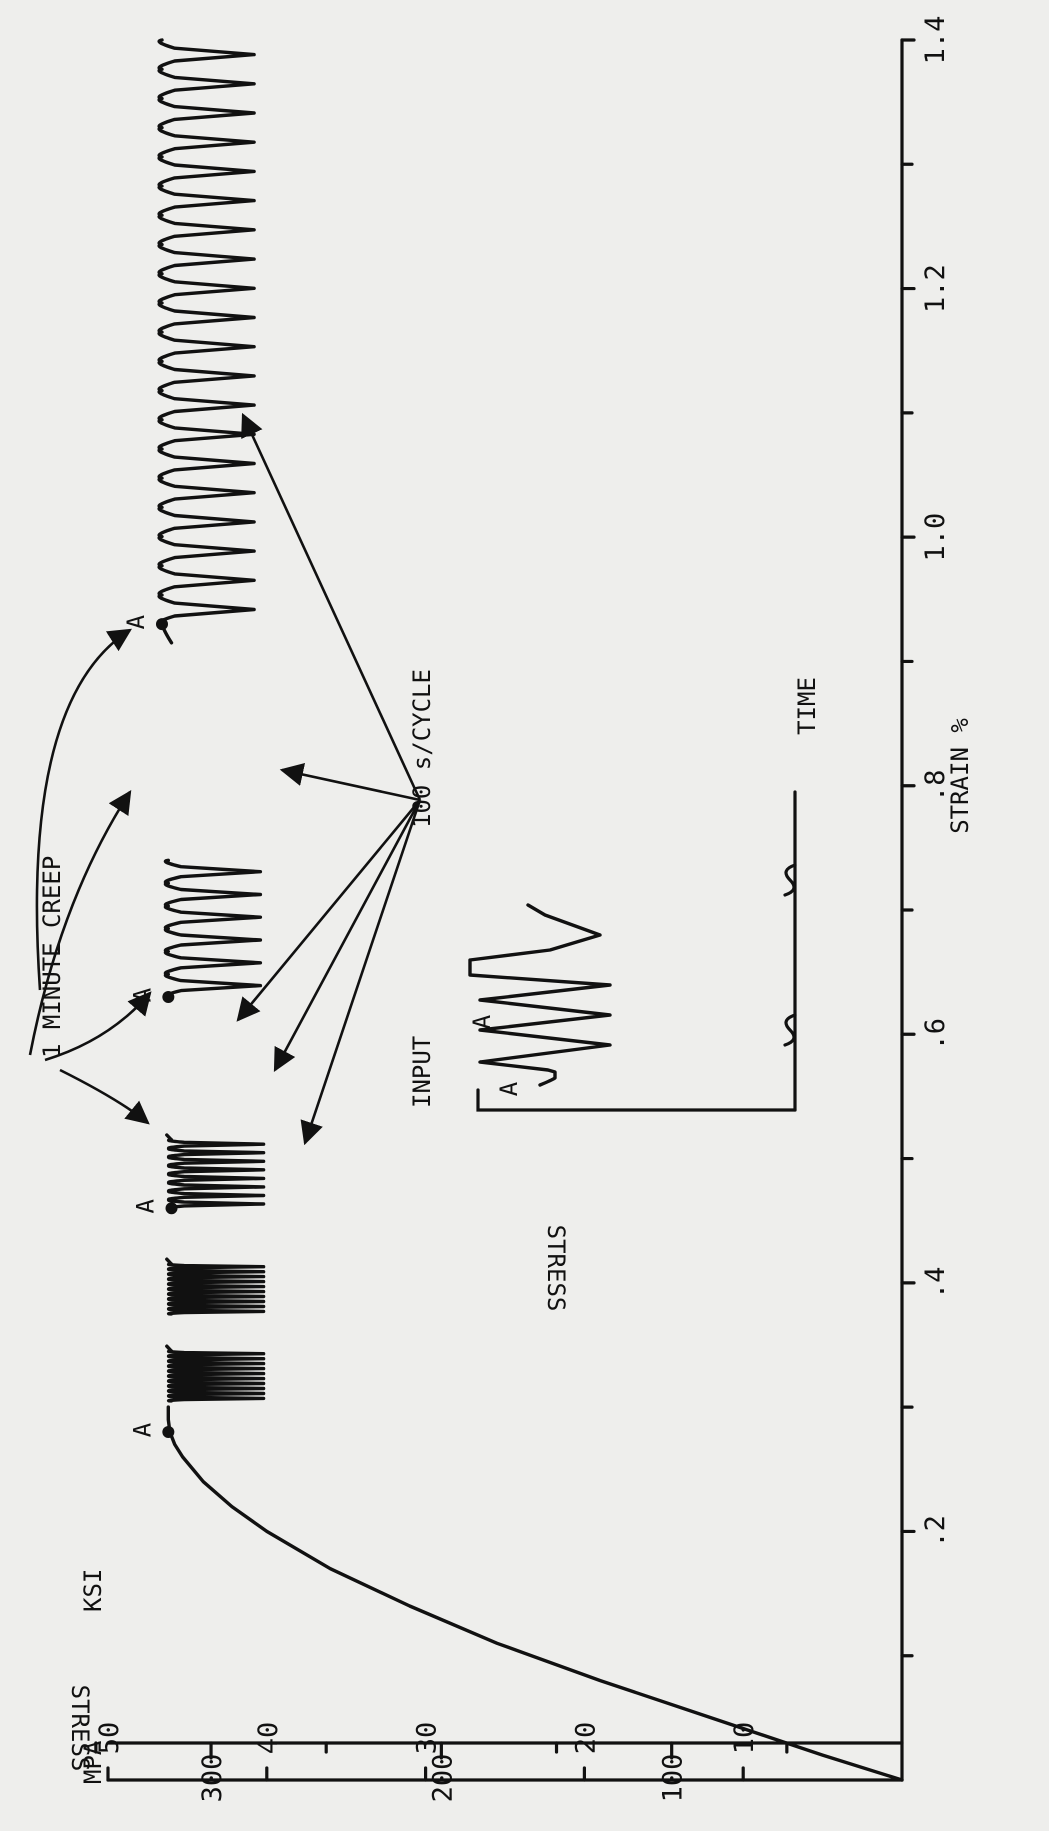  I want to click on inset-input-label: INPUT, so click(422, 1072).